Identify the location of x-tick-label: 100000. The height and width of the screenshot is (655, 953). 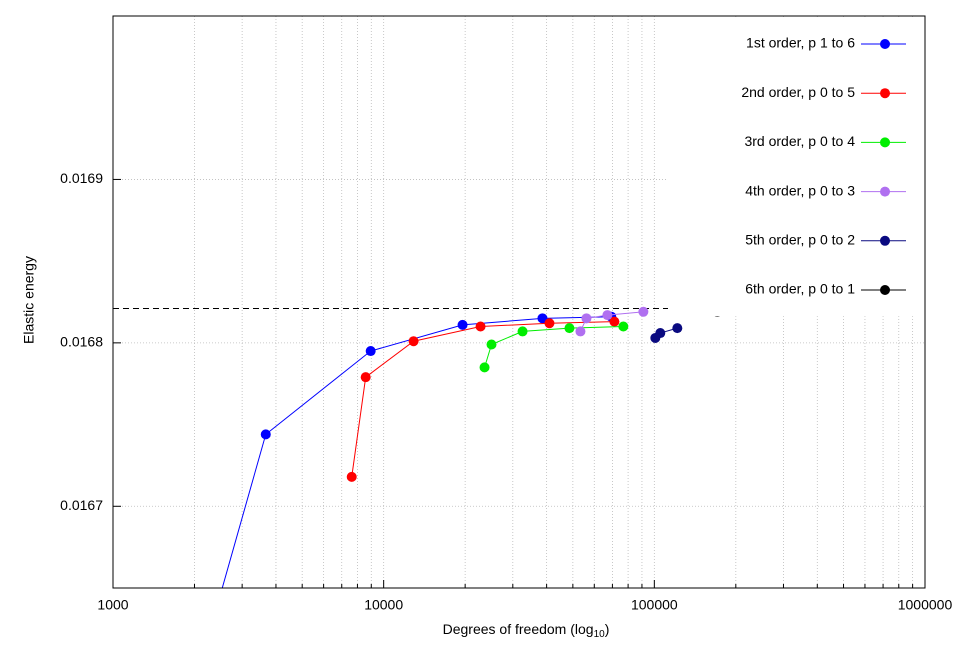
(654, 605).